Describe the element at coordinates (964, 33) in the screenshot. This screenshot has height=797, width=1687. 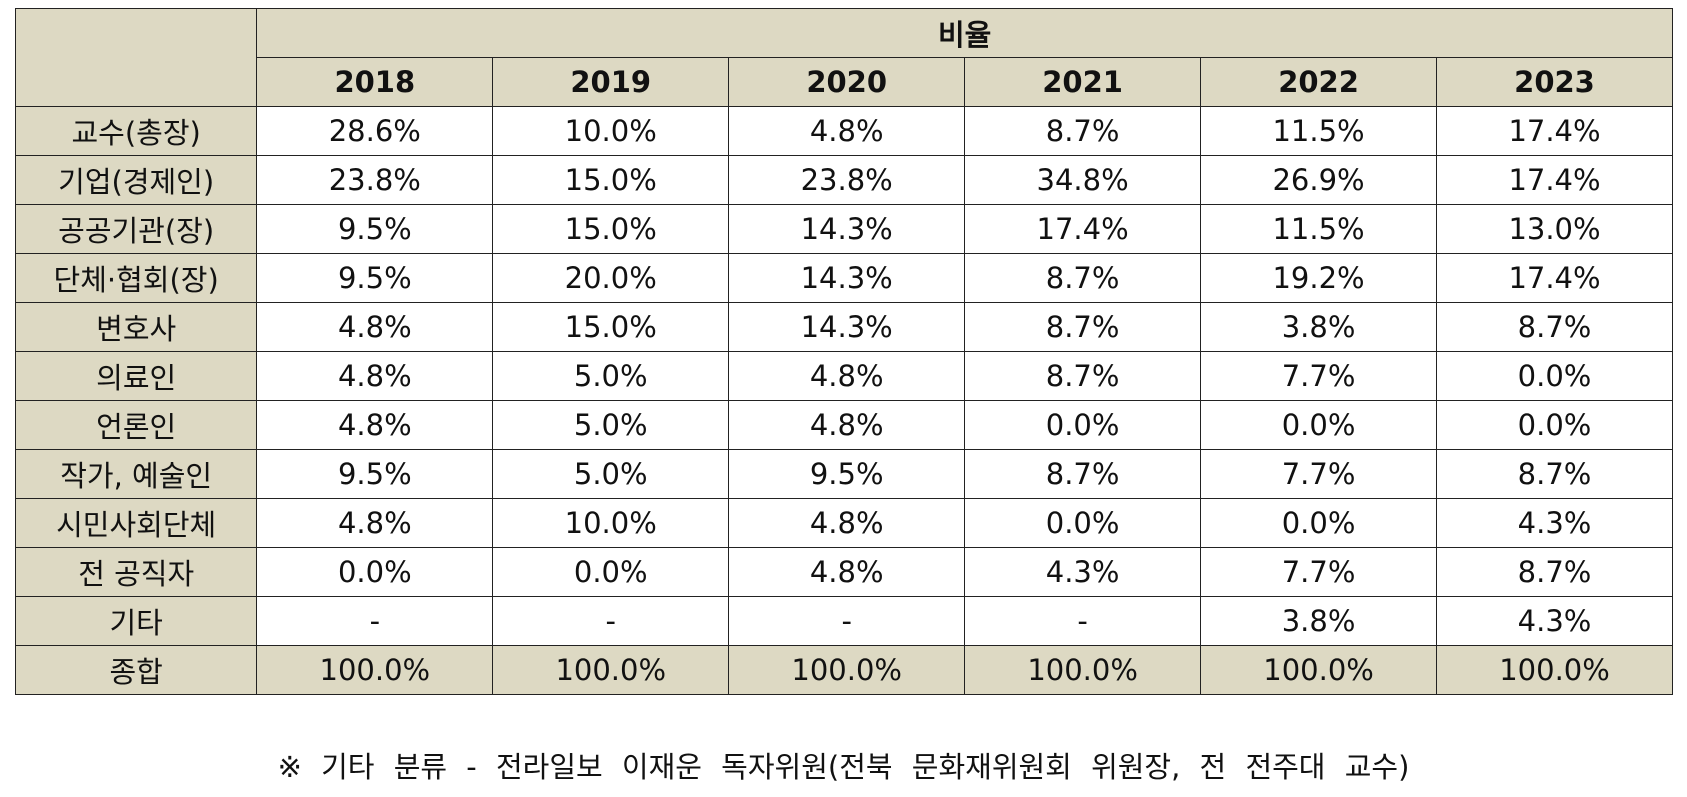
I see `group-title-ratio: 비율` at that location.